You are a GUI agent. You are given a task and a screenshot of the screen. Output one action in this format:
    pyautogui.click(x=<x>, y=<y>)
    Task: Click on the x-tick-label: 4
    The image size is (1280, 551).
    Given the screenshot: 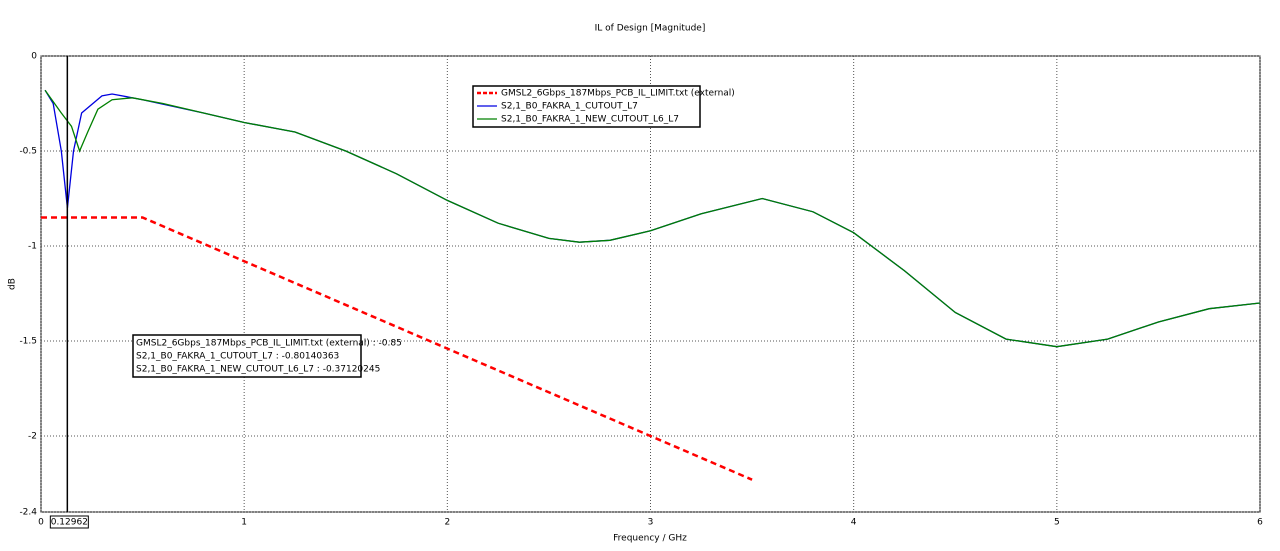 What is the action you would take?
    pyautogui.click(x=854, y=523)
    